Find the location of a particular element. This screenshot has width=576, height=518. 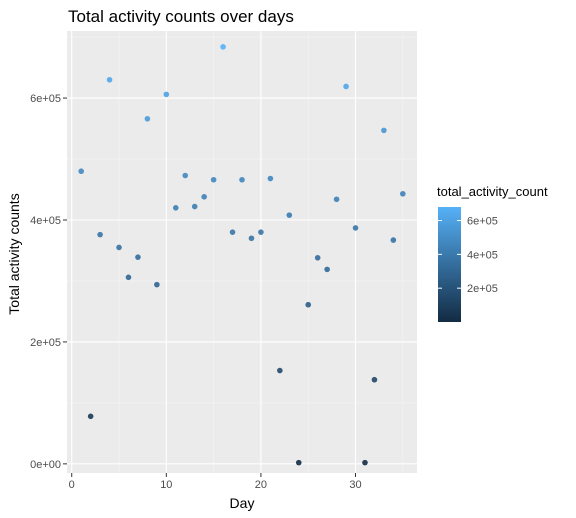

y-axis-title: Total activity counts is located at coordinates (14, 253).